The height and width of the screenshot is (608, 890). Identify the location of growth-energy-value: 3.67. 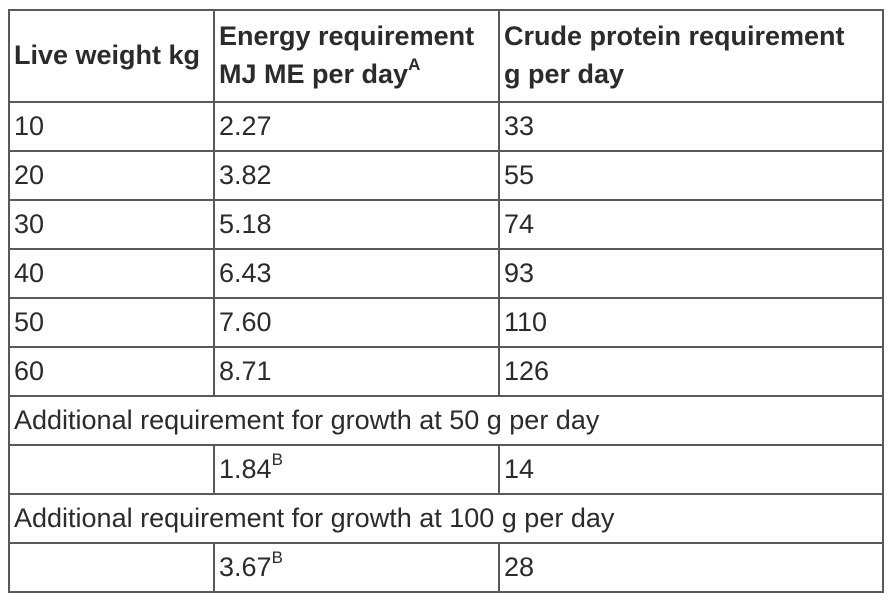
(245, 566).